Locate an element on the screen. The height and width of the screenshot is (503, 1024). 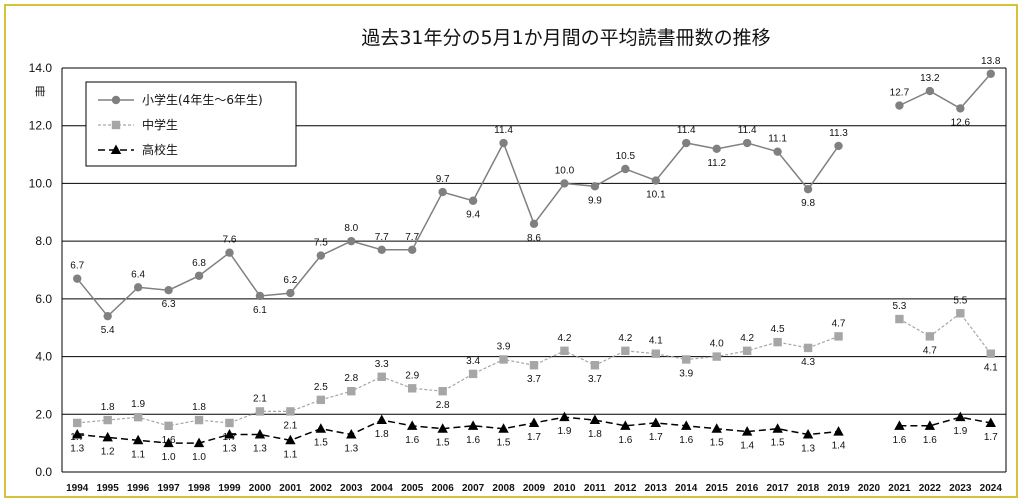
data-label: 6.7 is located at coordinates (77, 266).